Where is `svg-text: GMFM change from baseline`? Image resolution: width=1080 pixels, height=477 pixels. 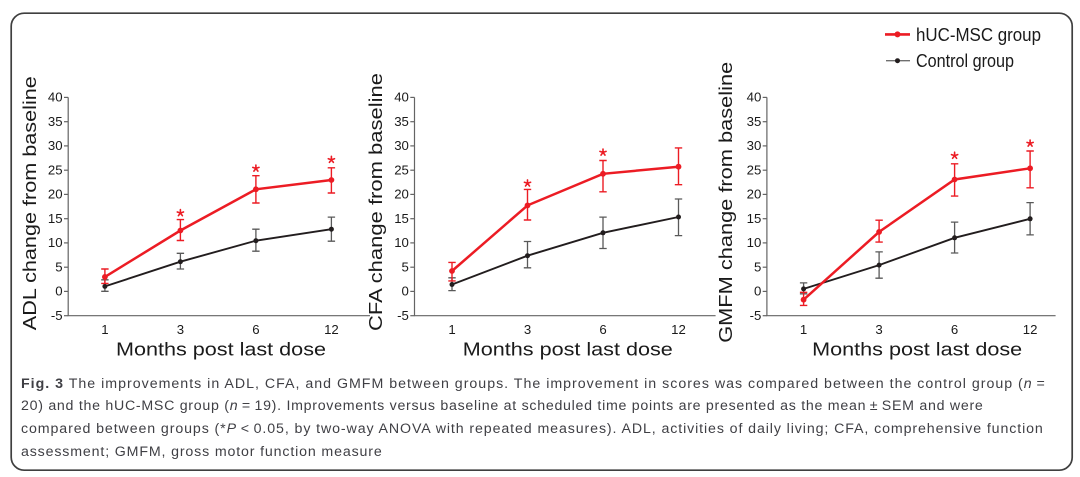 svg-text: GMFM change from baseline is located at coordinates (725, 202).